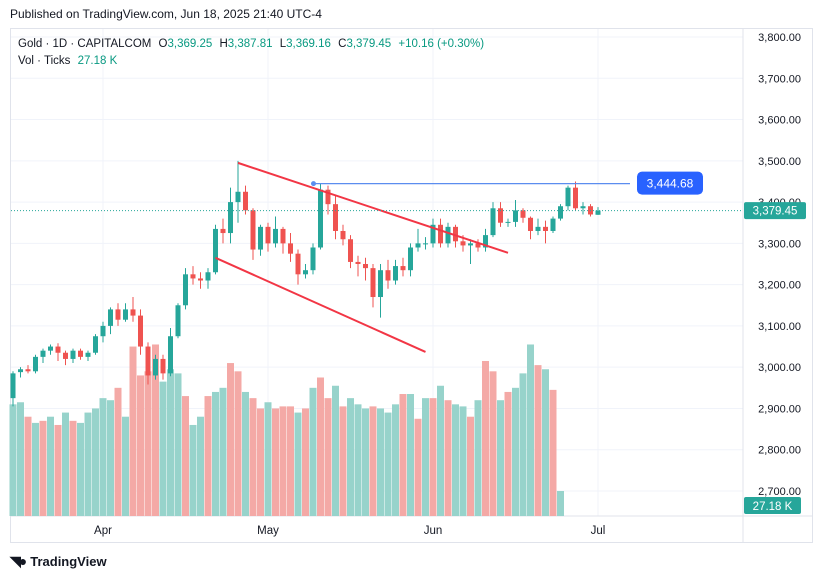  Describe the element at coordinates (779, 368) in the screenshot. I see `y-tick-label: 3,000.00` at that location.